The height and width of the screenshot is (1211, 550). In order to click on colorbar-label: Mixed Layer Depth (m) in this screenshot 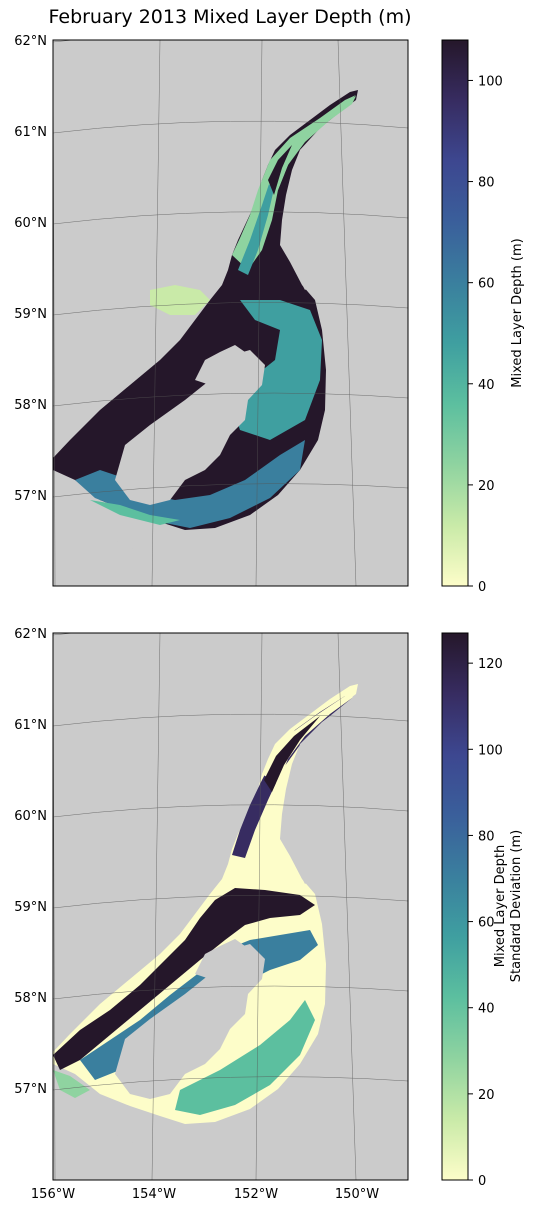, I will do `click(517, 312)`.